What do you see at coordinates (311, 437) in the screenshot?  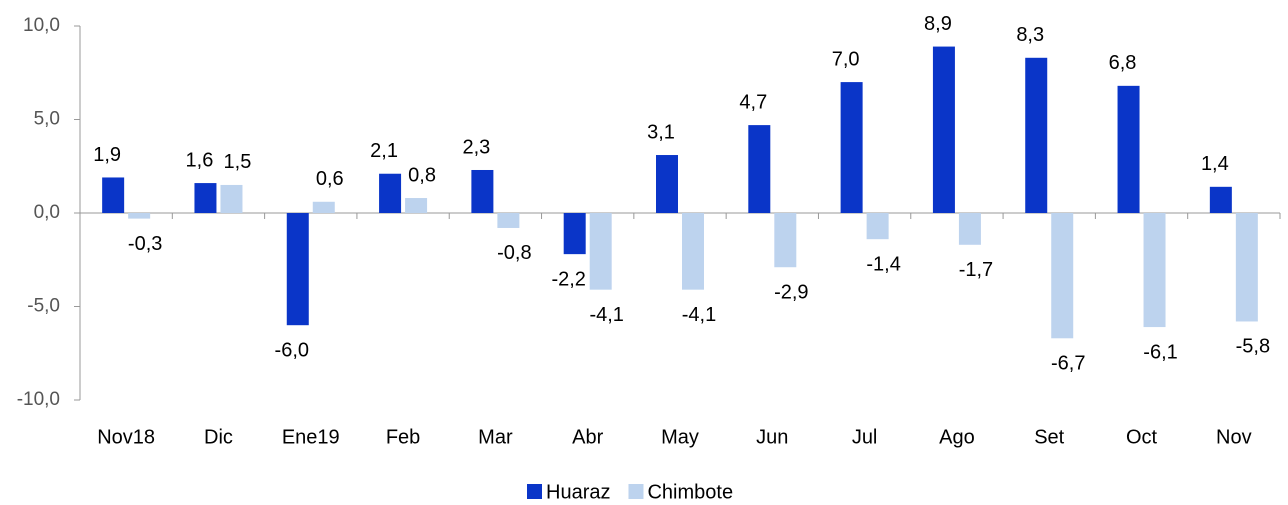 I see `x-tick-label: Ene19` at bounding box center [311, 437].